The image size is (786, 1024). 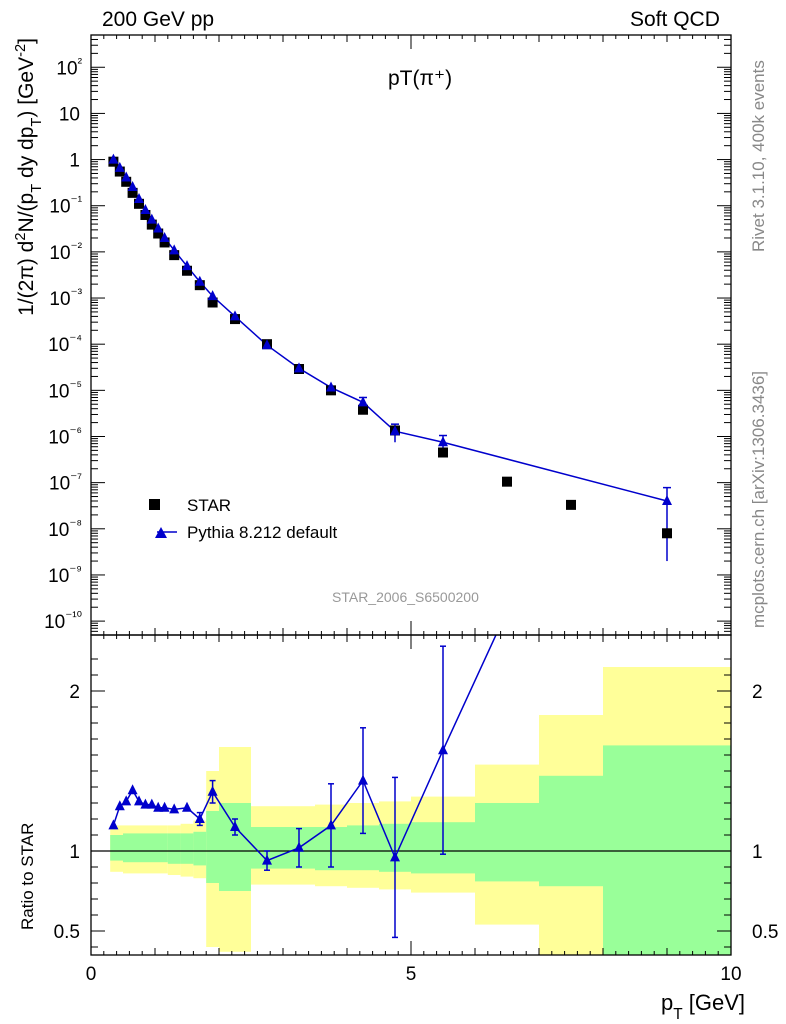 What do you see at coordinates (77, 293) in the screenshot?
I see `y-tick-label-part: ⁻³` at bounding box center [77, 293].